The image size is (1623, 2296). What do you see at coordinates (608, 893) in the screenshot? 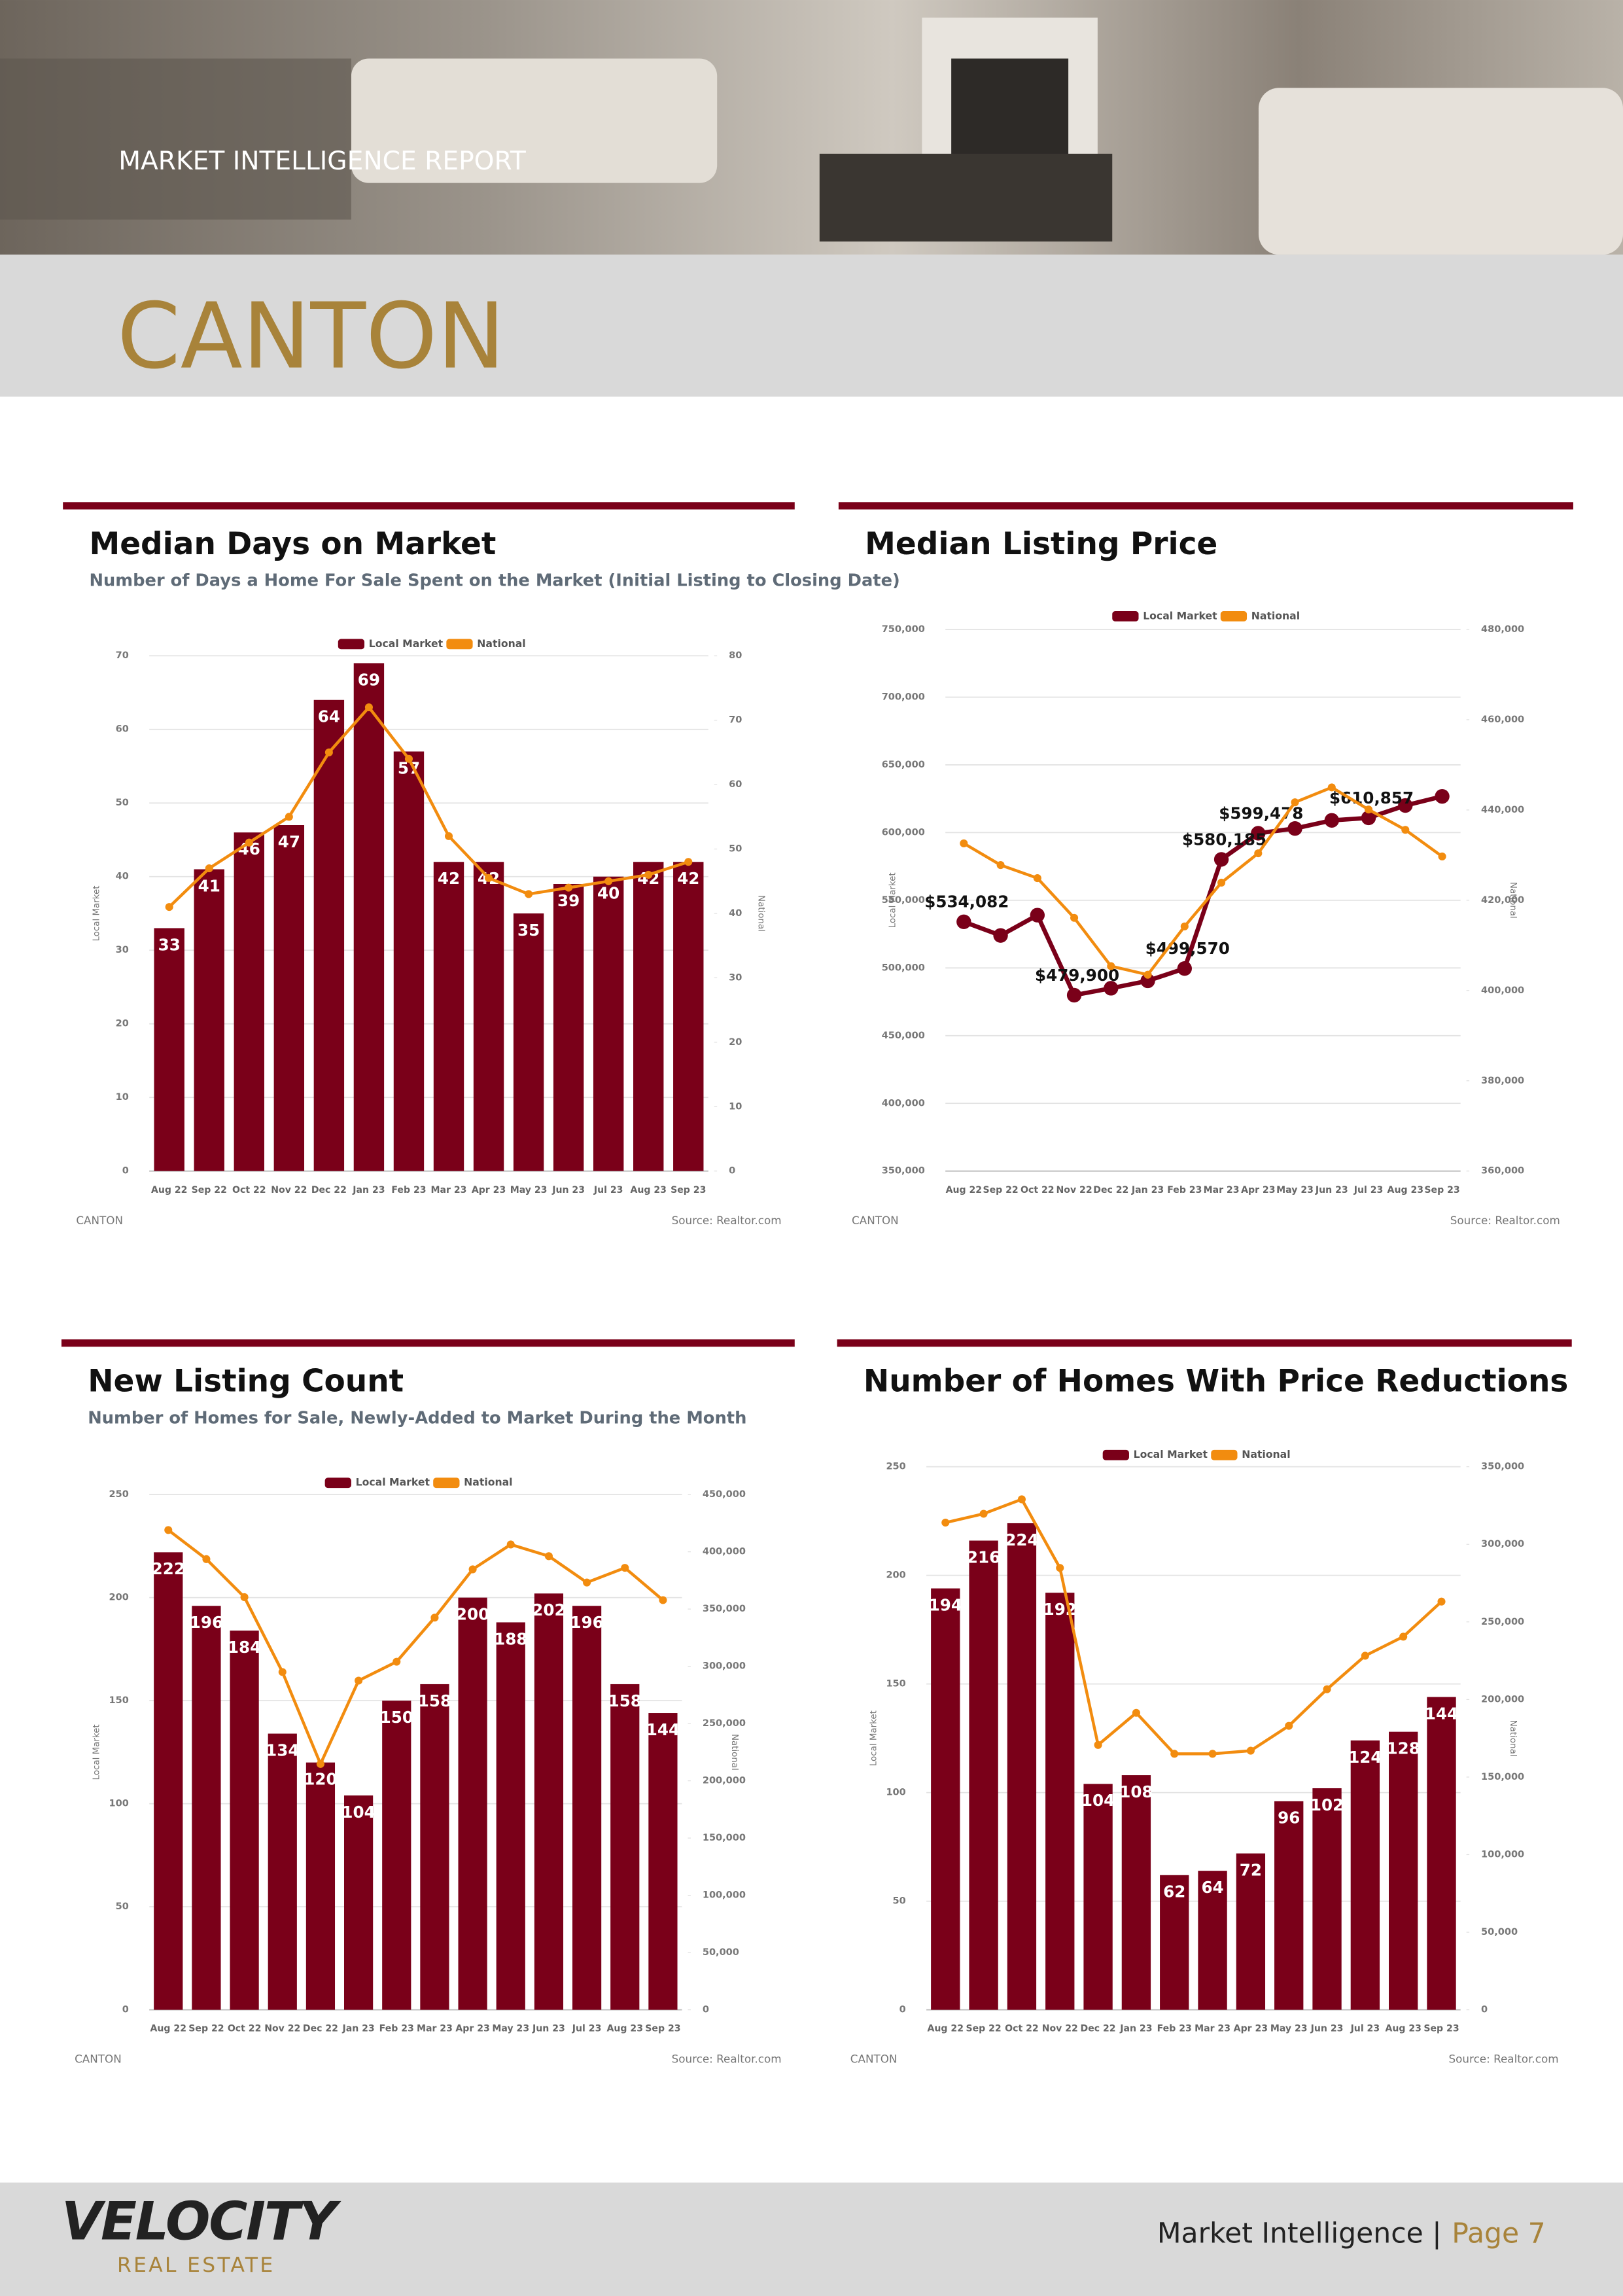
I see `bar-label: 40` at bounding box center [608, 893].